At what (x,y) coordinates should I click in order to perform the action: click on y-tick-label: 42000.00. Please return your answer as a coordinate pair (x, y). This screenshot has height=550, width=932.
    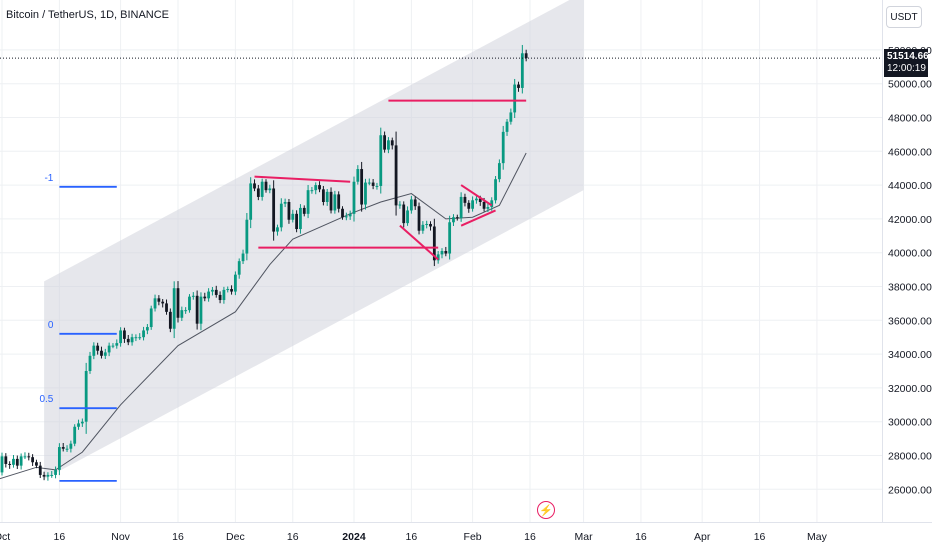
    Looking at the image, I should click on (910, 220).